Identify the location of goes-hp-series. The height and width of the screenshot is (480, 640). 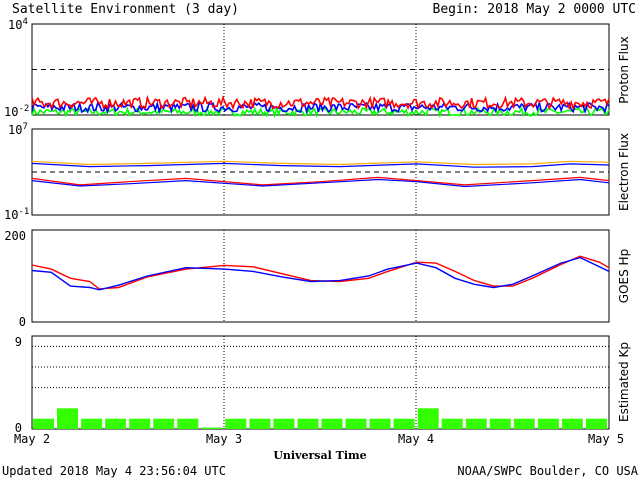
(320, 273).